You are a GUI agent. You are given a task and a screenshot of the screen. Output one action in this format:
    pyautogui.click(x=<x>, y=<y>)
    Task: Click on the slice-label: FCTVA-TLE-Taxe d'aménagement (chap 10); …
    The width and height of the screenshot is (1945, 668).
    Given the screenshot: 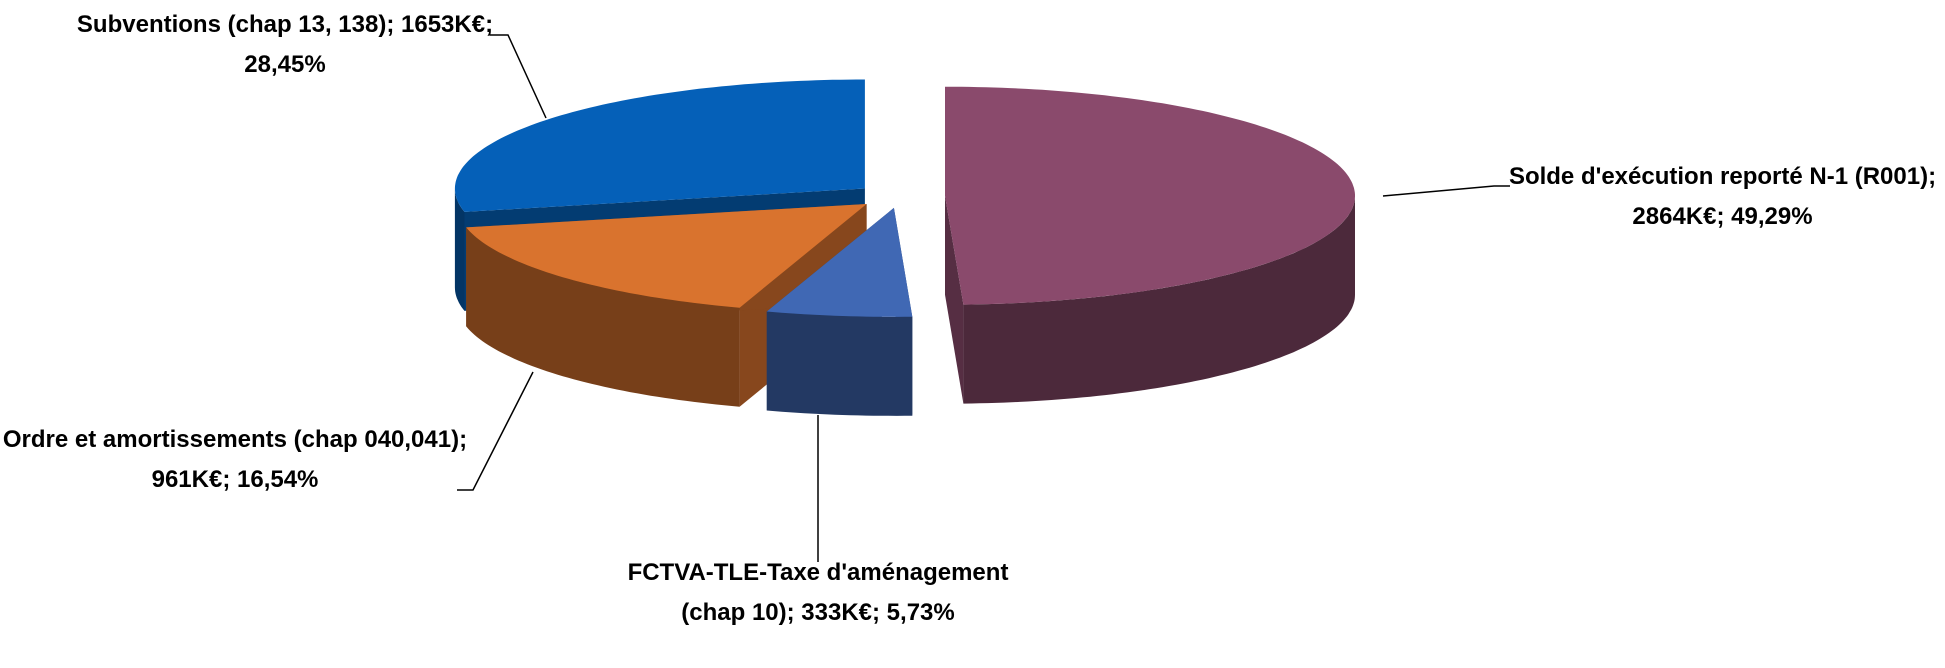 What is the action you would take?
    pyautogui.click(x=818, y=593)
    